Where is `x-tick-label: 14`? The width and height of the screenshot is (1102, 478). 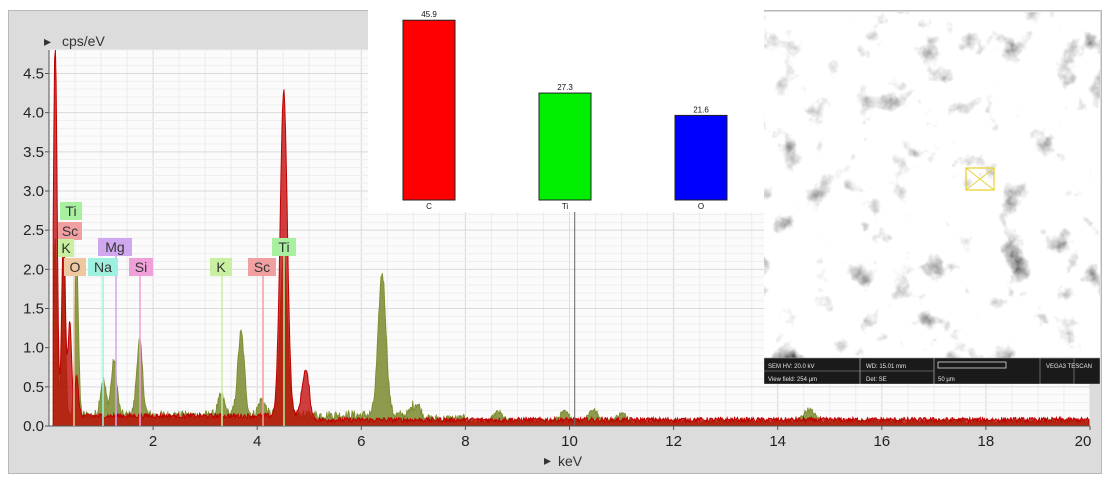 x-tick-label: 14 is located at coordinates (777, 441).